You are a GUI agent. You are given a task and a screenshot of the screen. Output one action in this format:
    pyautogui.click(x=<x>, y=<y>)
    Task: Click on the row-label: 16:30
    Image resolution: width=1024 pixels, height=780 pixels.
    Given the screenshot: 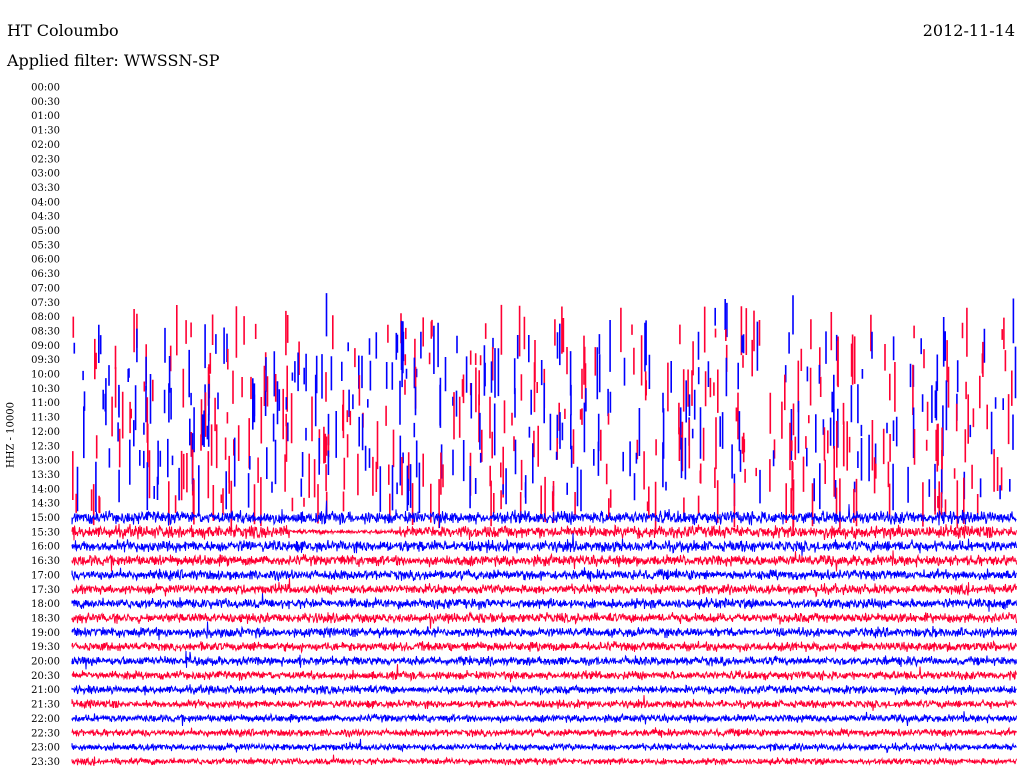 What is the action you would take?
    pyautogui.click(x=45, y=561)
    